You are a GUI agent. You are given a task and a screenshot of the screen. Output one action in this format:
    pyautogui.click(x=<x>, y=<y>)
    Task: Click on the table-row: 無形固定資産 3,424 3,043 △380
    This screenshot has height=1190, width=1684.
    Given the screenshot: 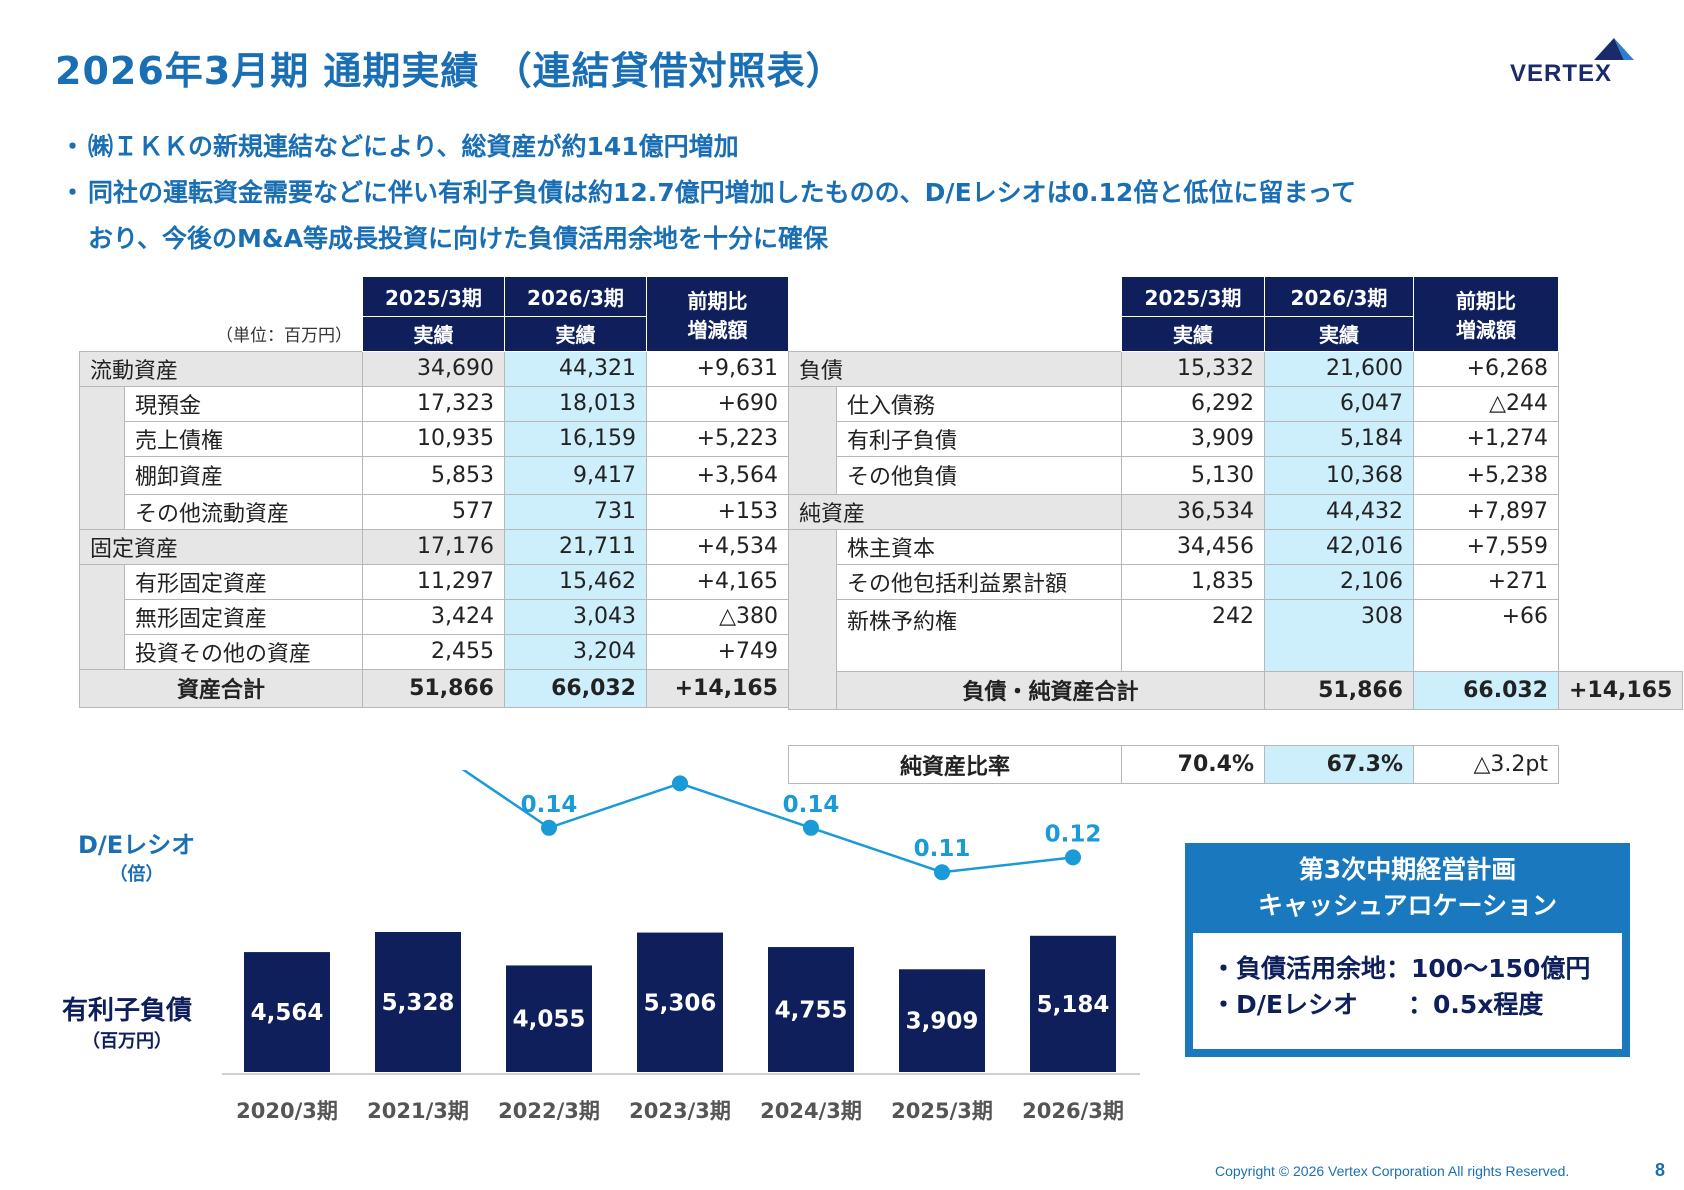 What is the action you would take?
    pyautogui.click(x=434, y=616)
    